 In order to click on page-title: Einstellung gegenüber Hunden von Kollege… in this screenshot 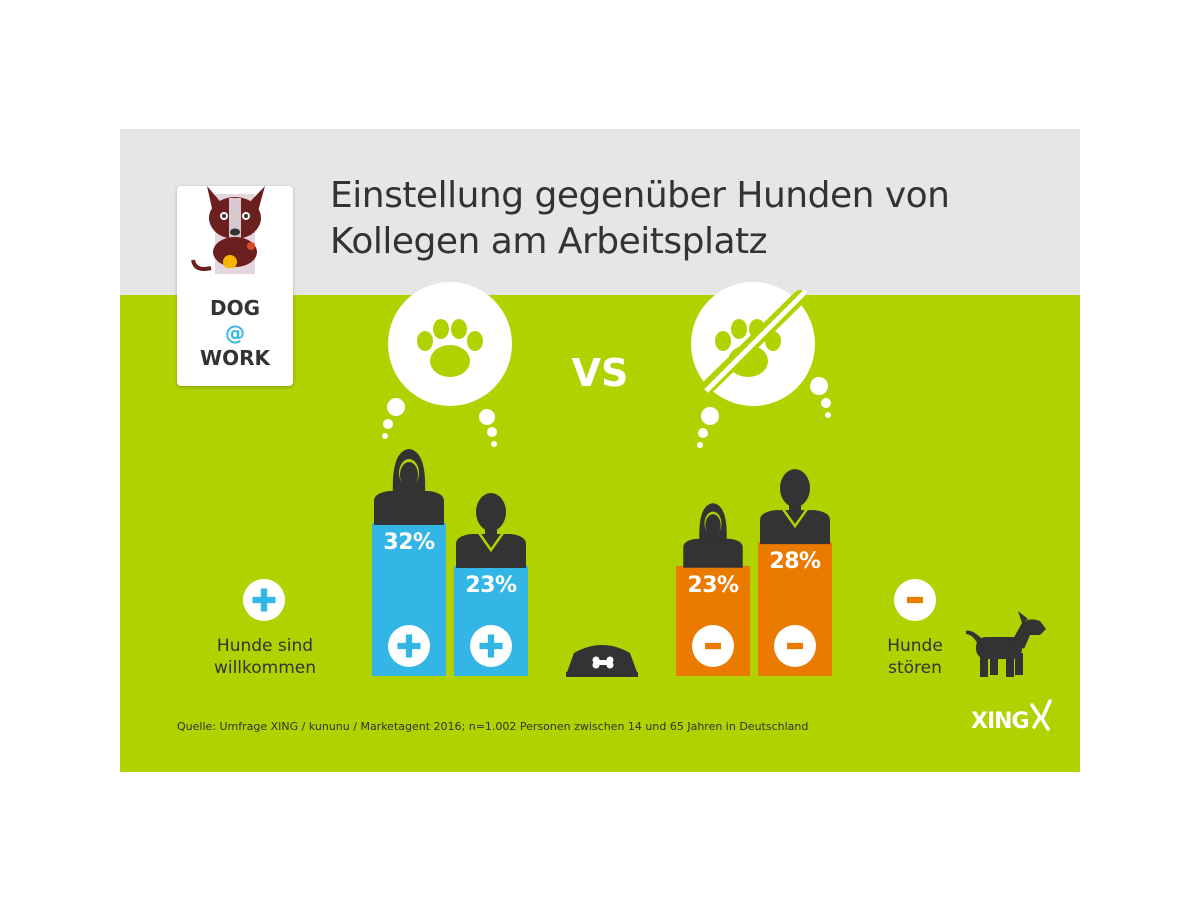, I will do `click(680, 219)`.